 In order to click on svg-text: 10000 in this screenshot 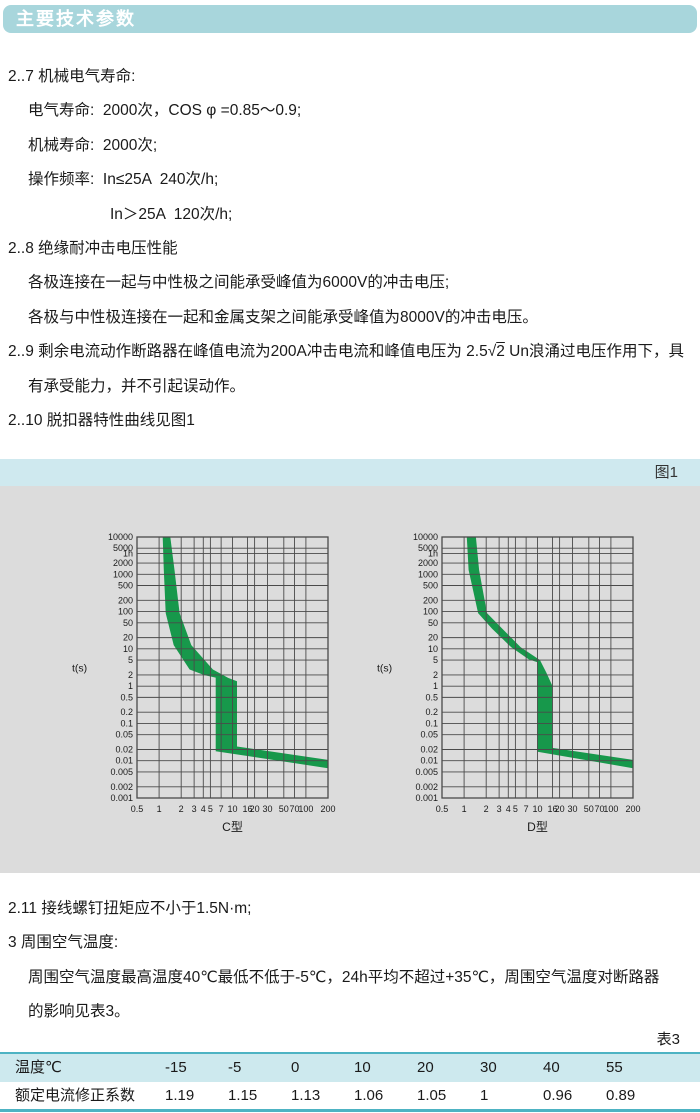, I will do `click(120, 537)`.